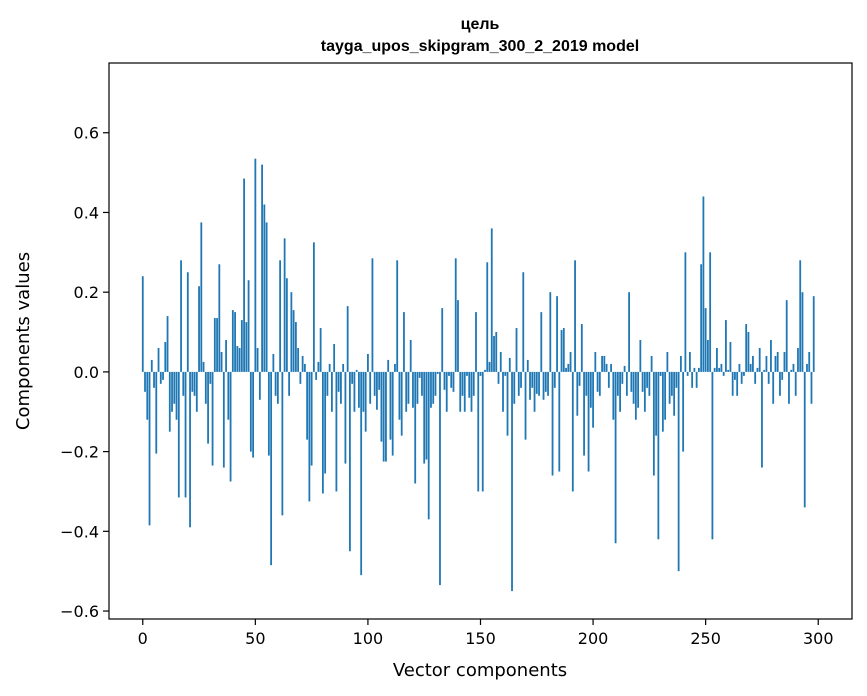 Image resolution: width=867 pixels, height=696 pixels. Describe the element at coordinates (86, 133) in the screenshot. I see `y-tick-label: 0.6` at that location.